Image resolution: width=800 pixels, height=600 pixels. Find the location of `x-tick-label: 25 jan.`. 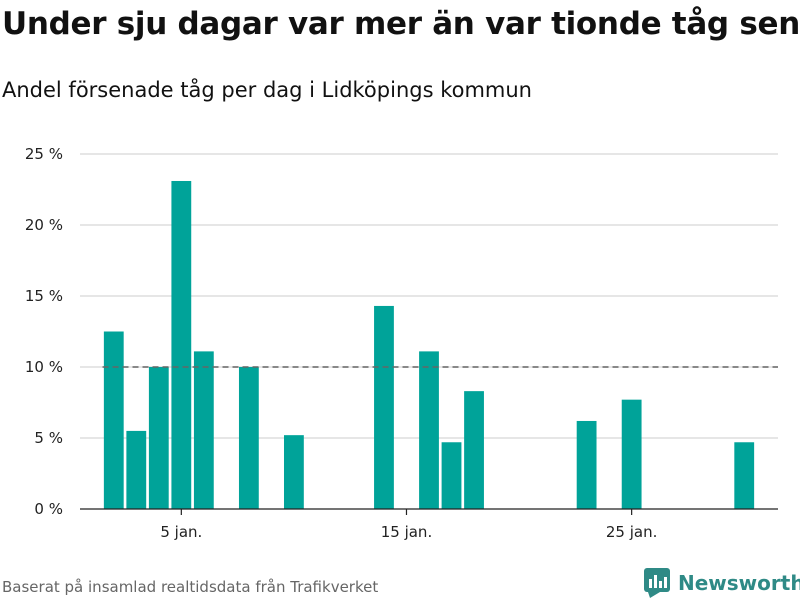

x-tick-label: 25 jan. is located at coordinates (632, 532).